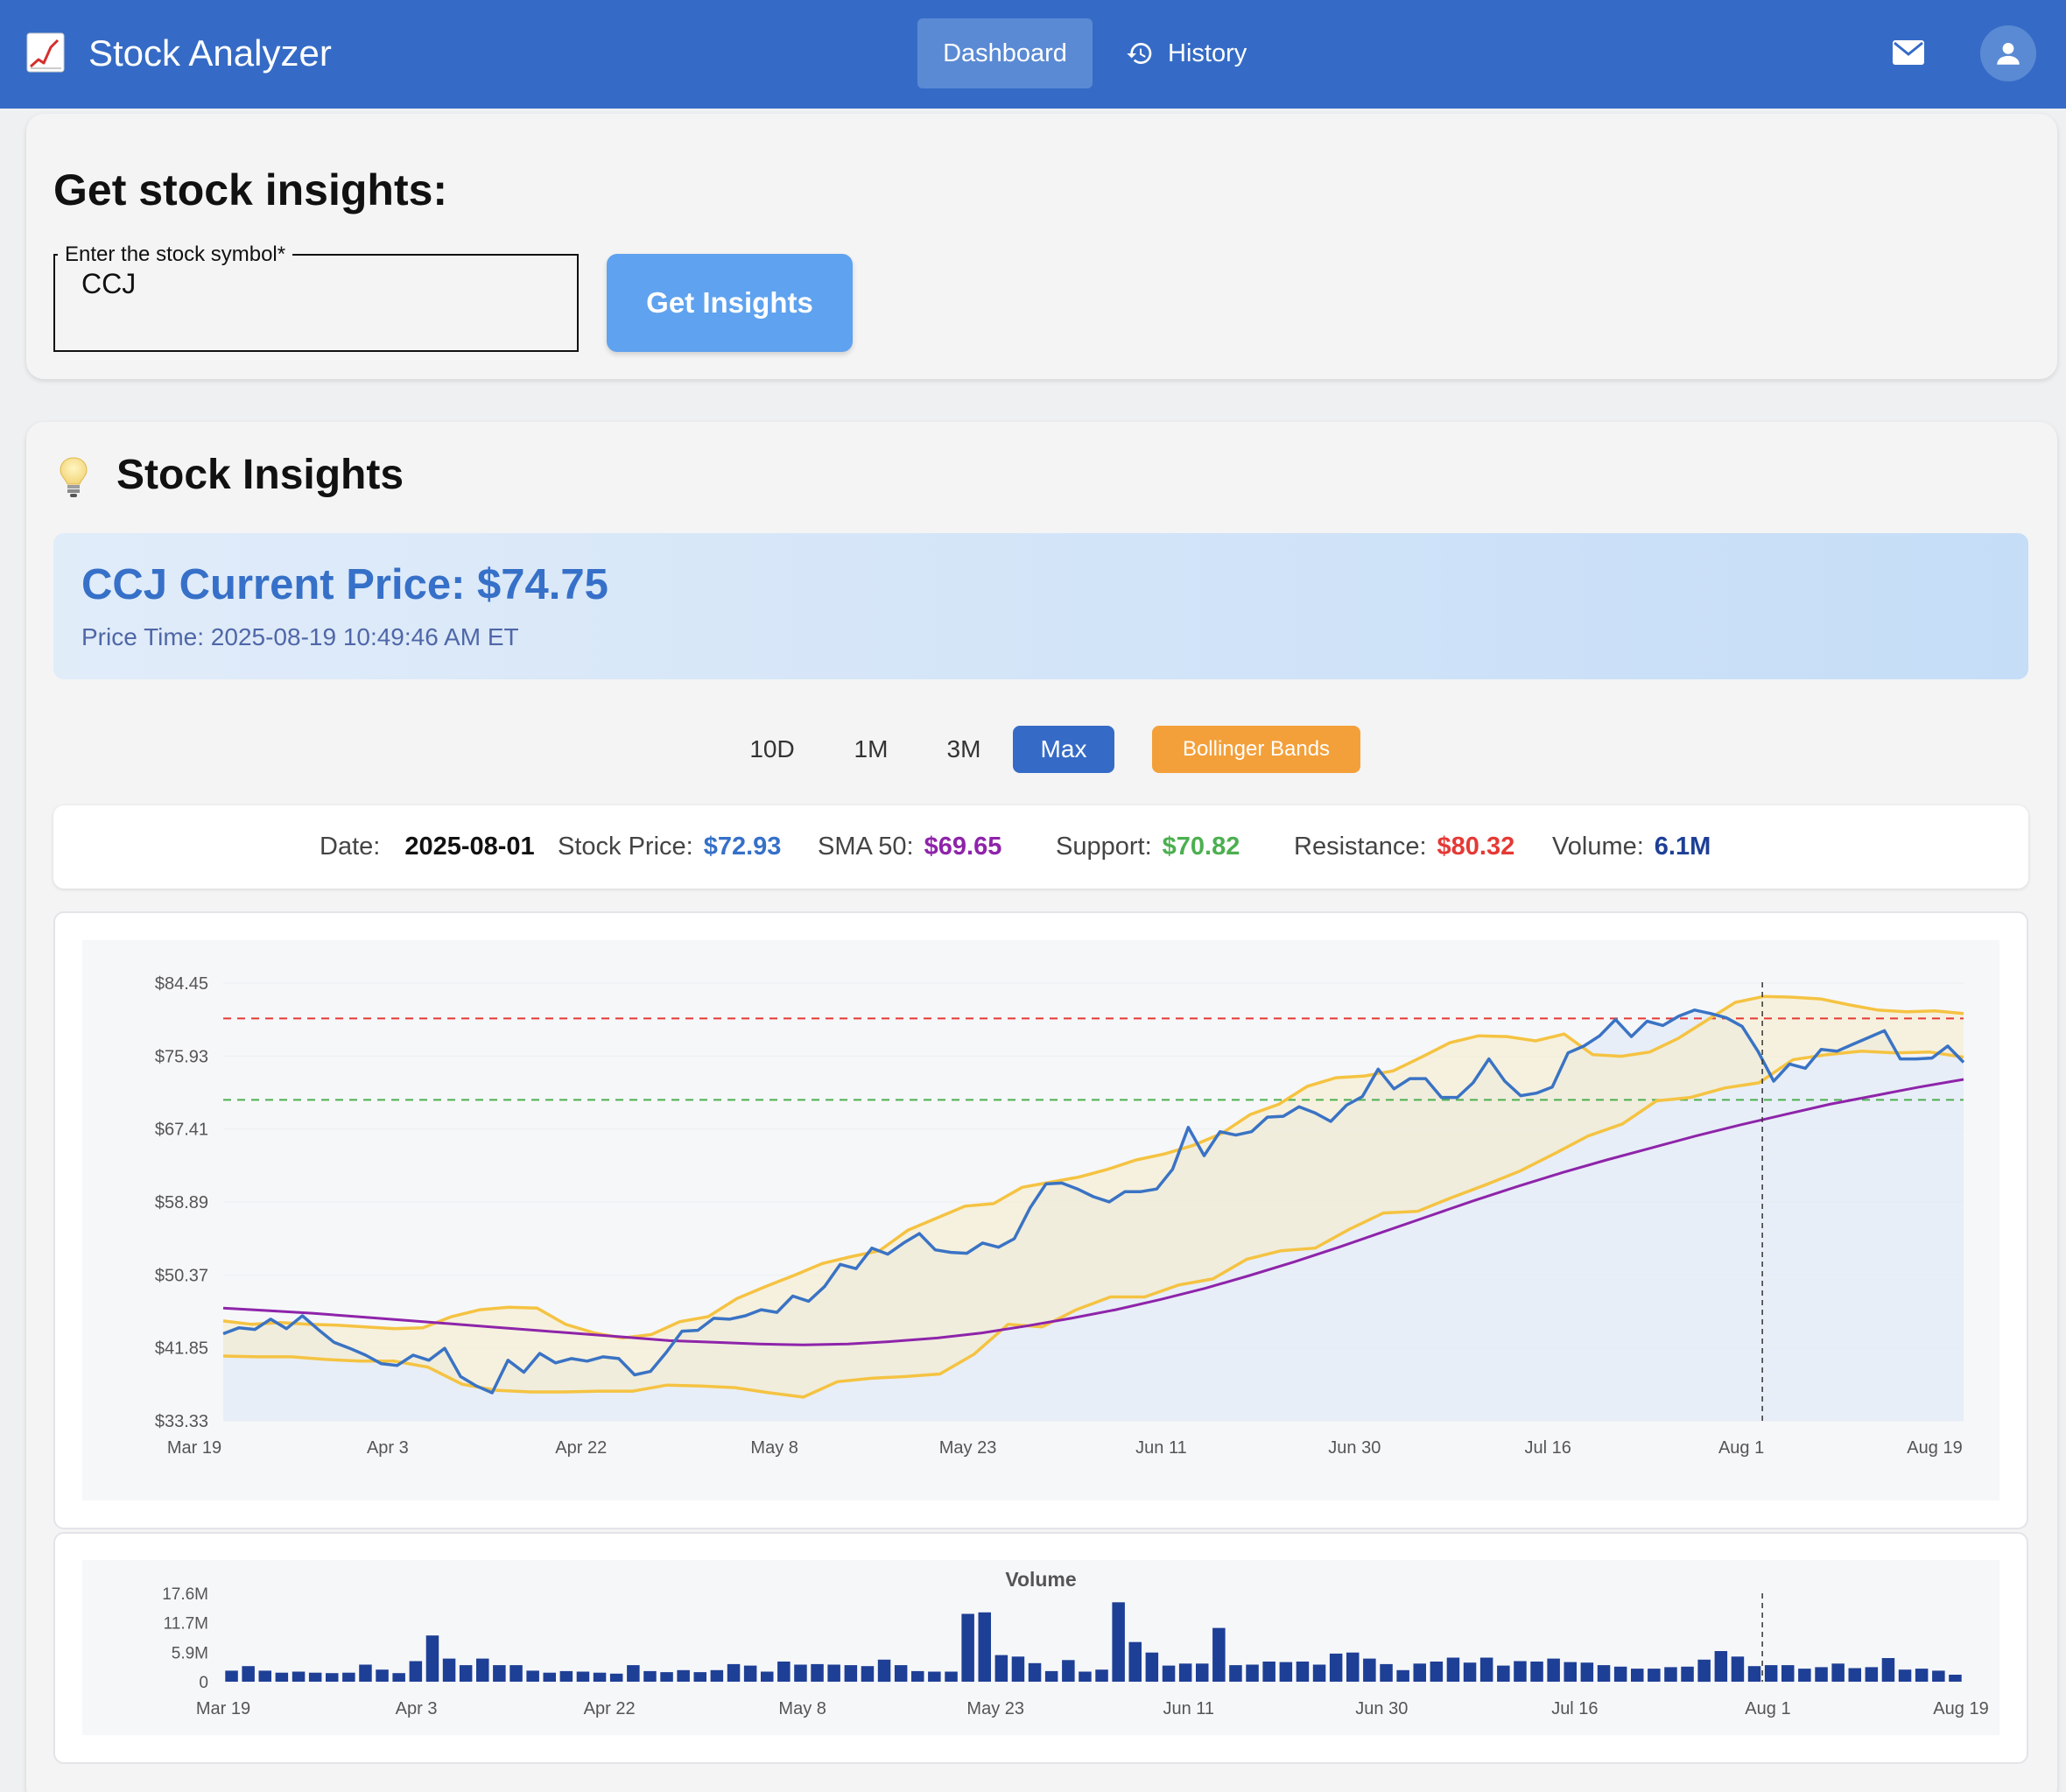 The width and height of the screenshot is (2066, 1792). What do you see at coordinates (1256, 749) in the screenshot?
I see `bollinger-bands-button: Bollinger Bands` at bounding box center [1256, 749].